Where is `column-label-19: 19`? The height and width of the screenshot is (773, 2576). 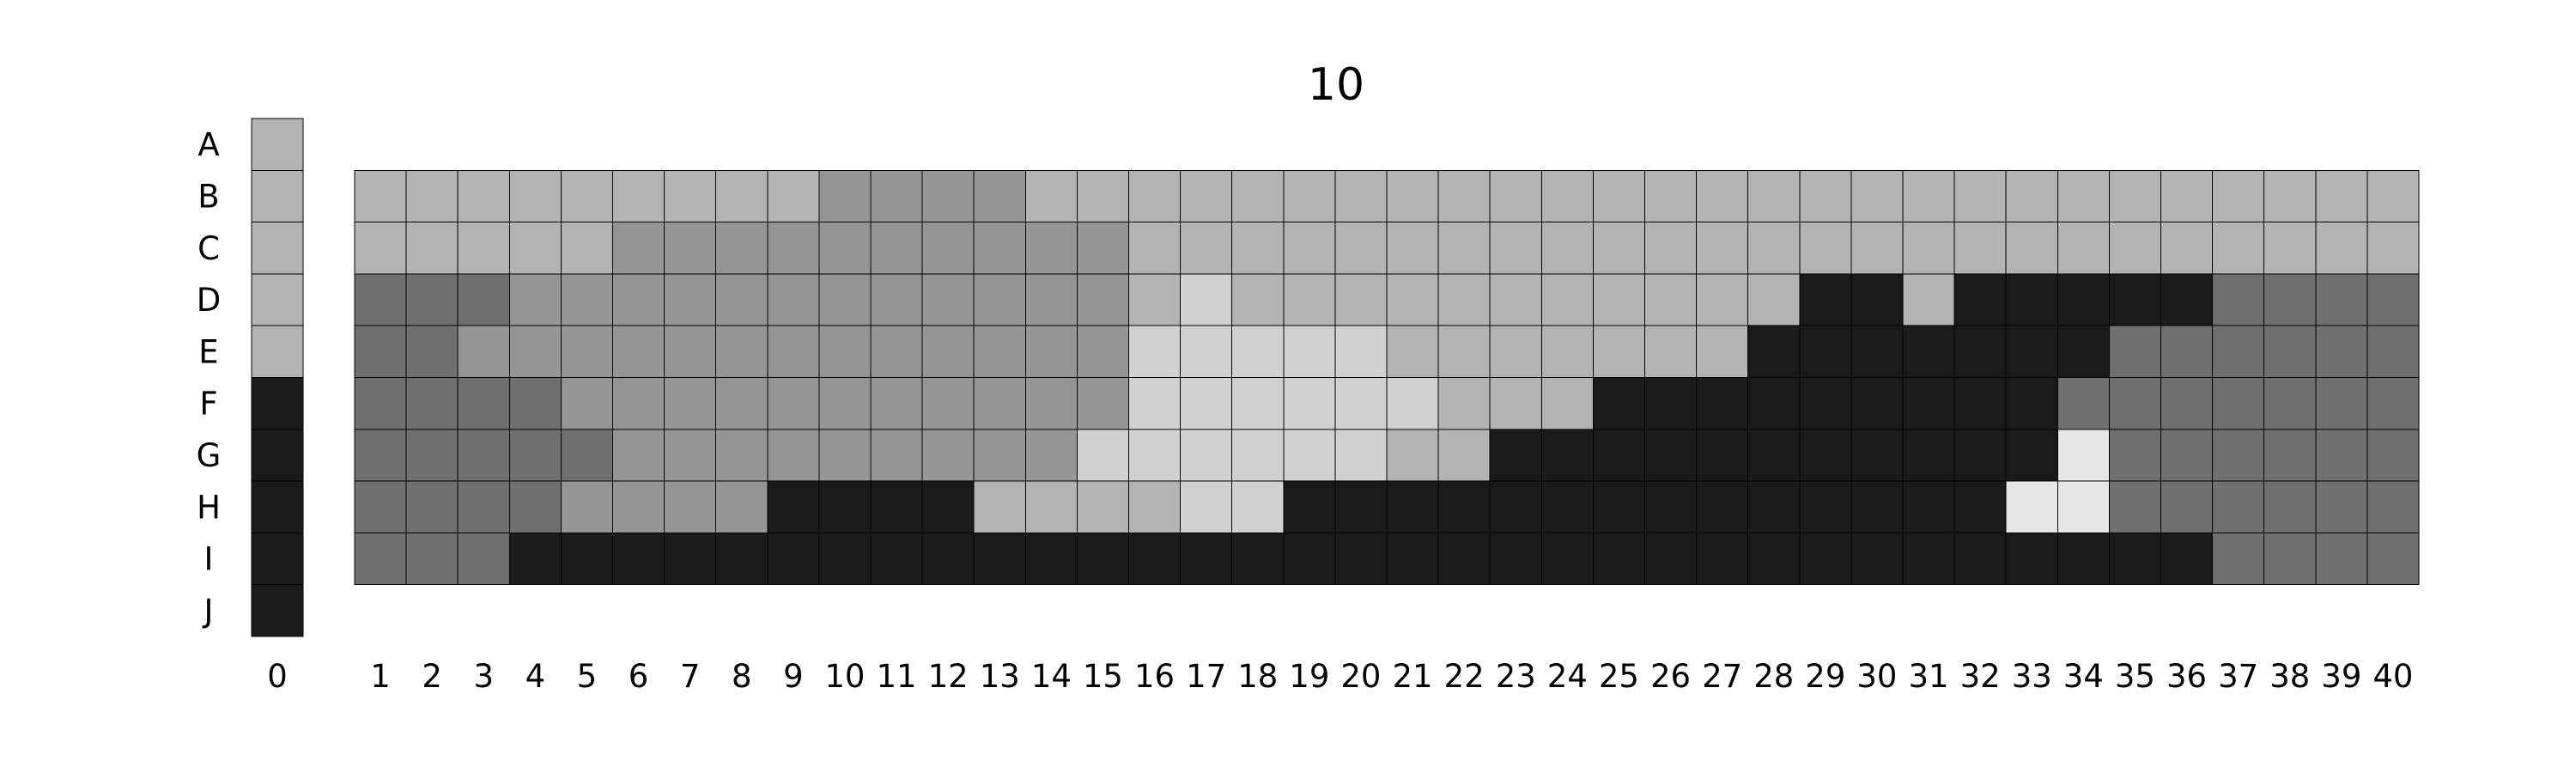
column-label-19: 19 is located at coordinates (1309, 676).